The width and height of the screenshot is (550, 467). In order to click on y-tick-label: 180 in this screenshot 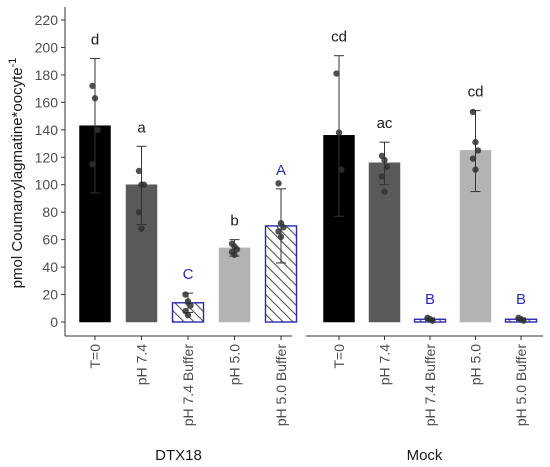, I will do `click(47, 75)`.